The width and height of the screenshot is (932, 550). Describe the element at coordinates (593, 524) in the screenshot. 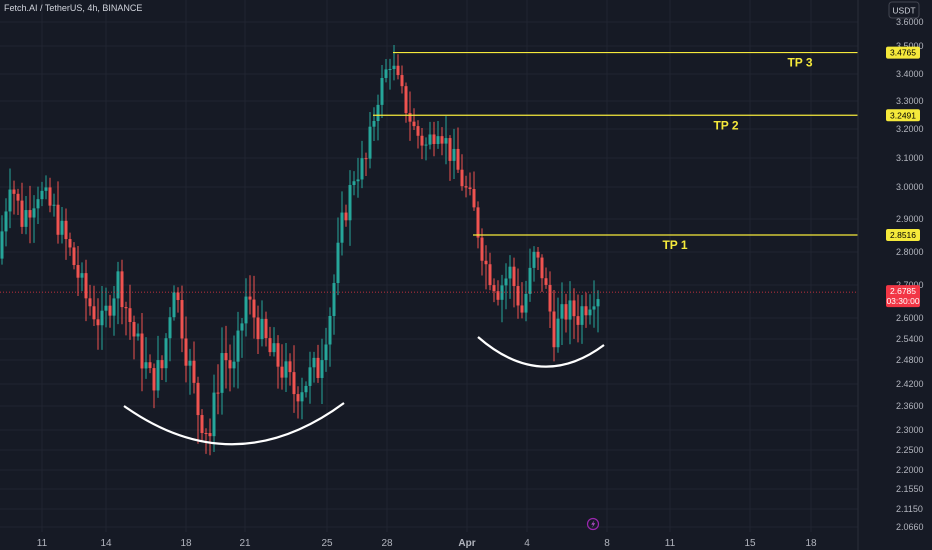

I see `lightning-icon` at that location.